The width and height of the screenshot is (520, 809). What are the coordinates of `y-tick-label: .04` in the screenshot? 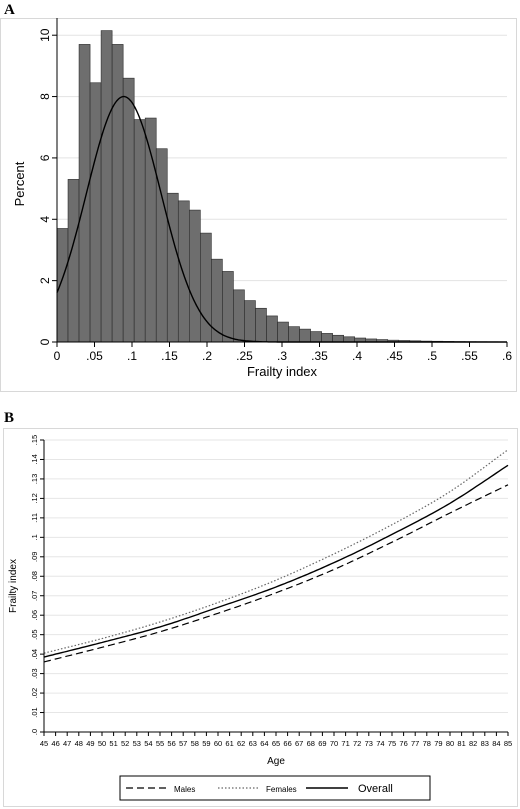 It's located at (34, 654).